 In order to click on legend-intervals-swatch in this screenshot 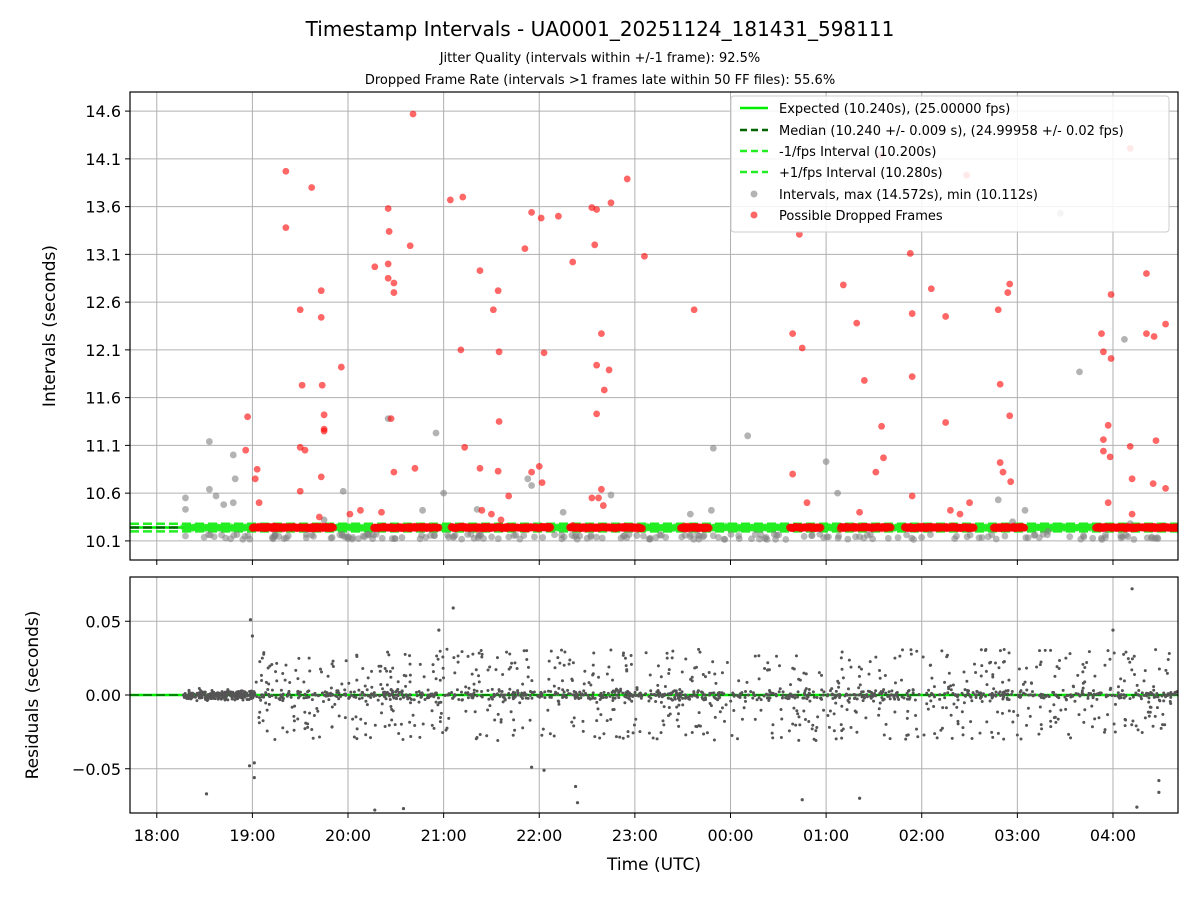, I will do `click(754, 194)`.